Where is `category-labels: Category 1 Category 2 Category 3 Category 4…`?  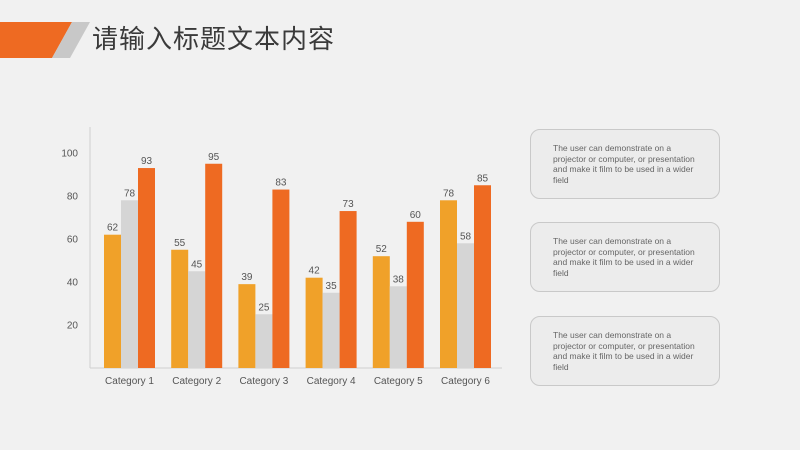 category-labels: Category 1 Category 2 Category 3 Category 4… is located at coordinates (297, 381).